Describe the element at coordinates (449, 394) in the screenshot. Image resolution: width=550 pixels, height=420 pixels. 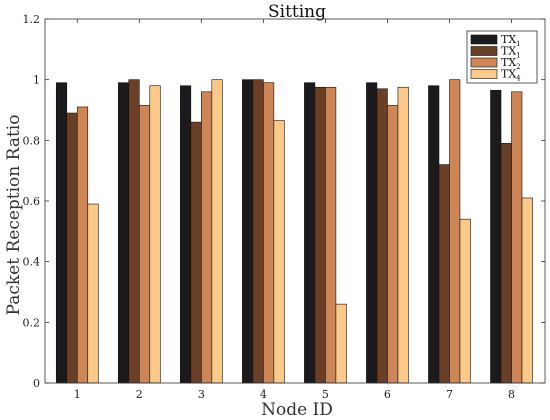
I see `x-tick-label: 7` at that location.